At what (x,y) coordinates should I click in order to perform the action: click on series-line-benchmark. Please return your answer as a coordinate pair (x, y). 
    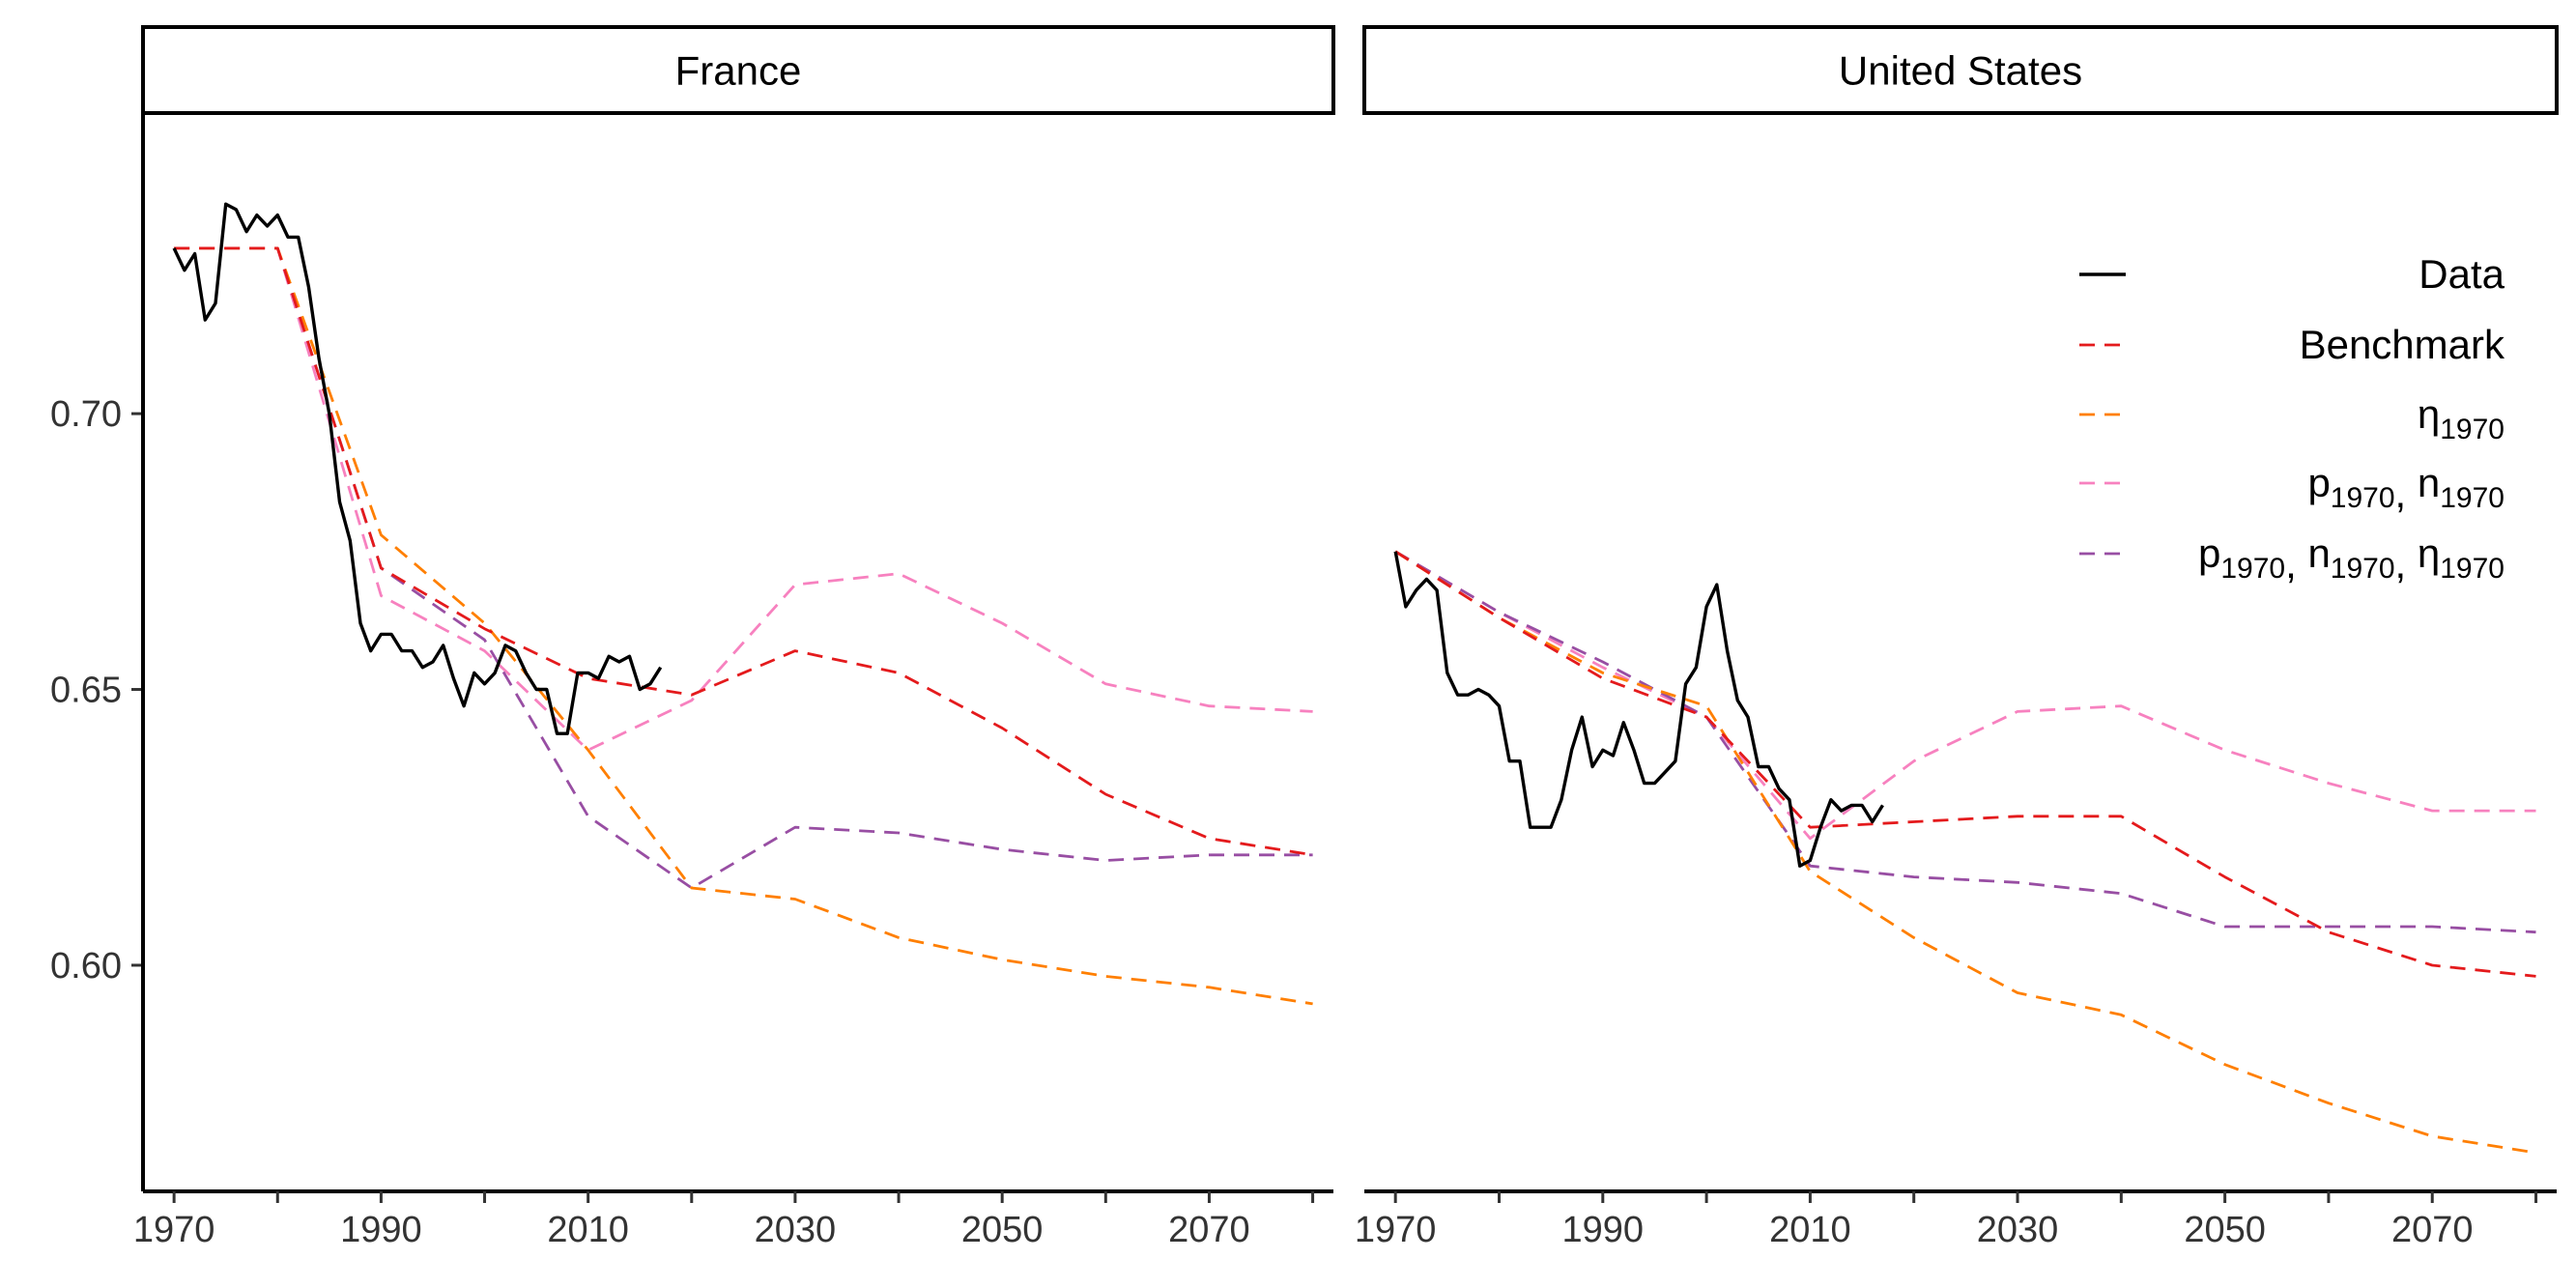
    Looking at the image, I should click on (1965, 764).